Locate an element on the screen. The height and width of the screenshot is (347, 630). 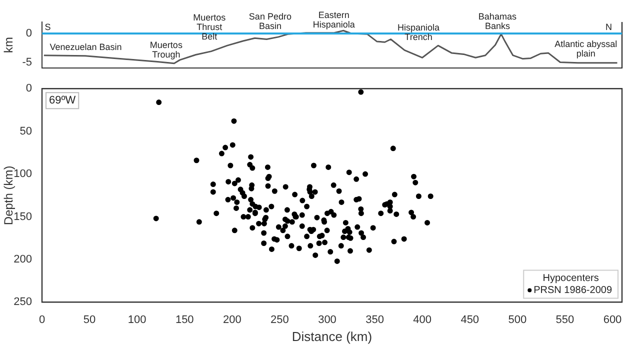
x-tick-label: 550 is located at coordinates (565, 320).